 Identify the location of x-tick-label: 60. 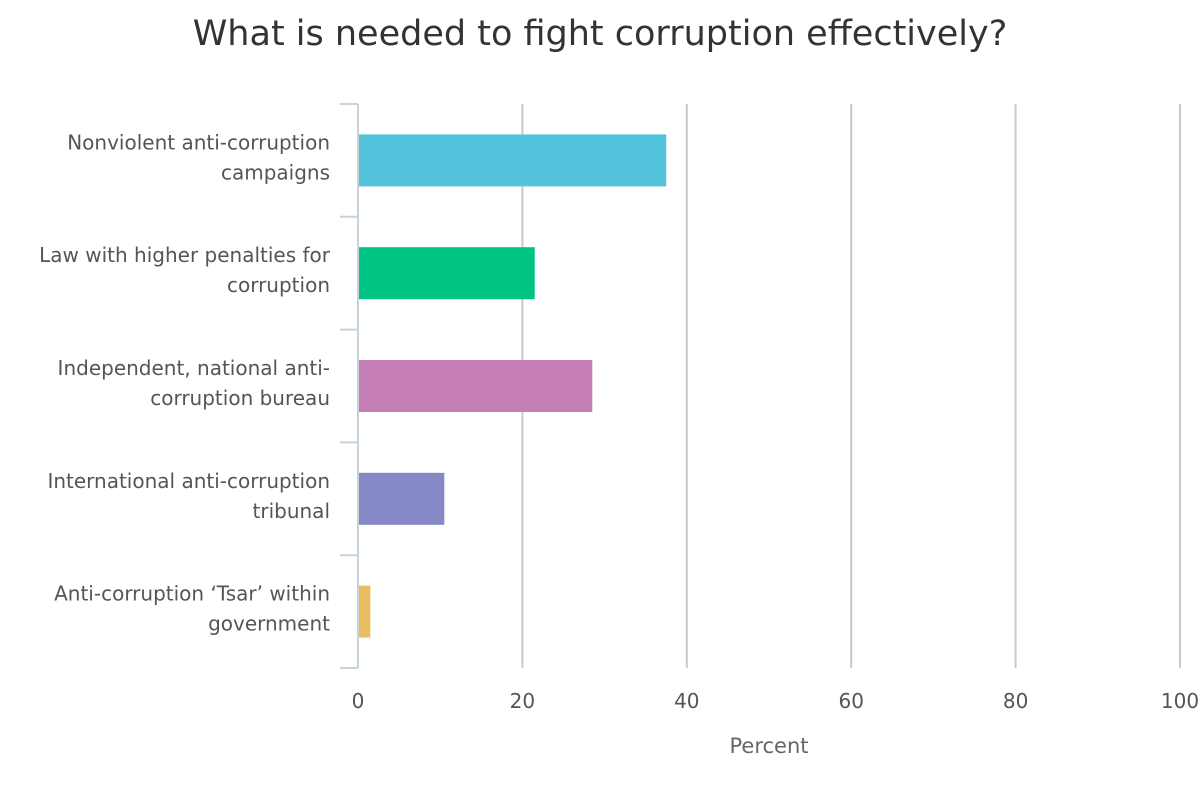
(850, 701).